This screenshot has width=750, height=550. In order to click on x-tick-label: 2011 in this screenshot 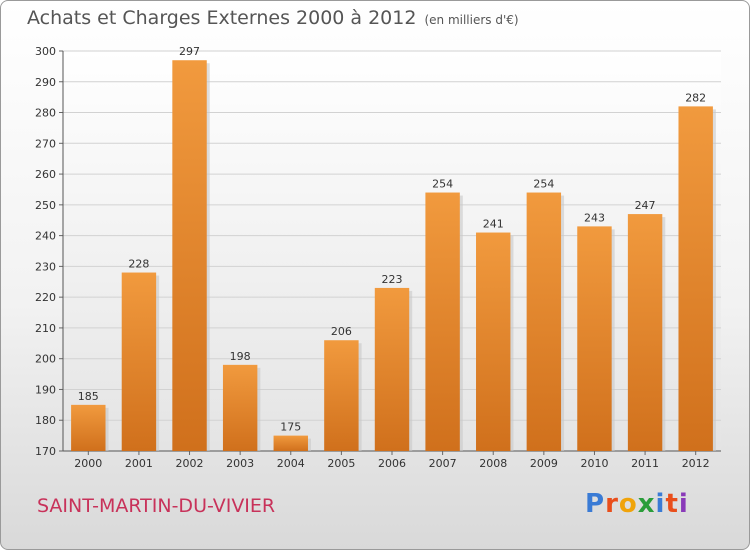, I will do `click(645, 463)`.